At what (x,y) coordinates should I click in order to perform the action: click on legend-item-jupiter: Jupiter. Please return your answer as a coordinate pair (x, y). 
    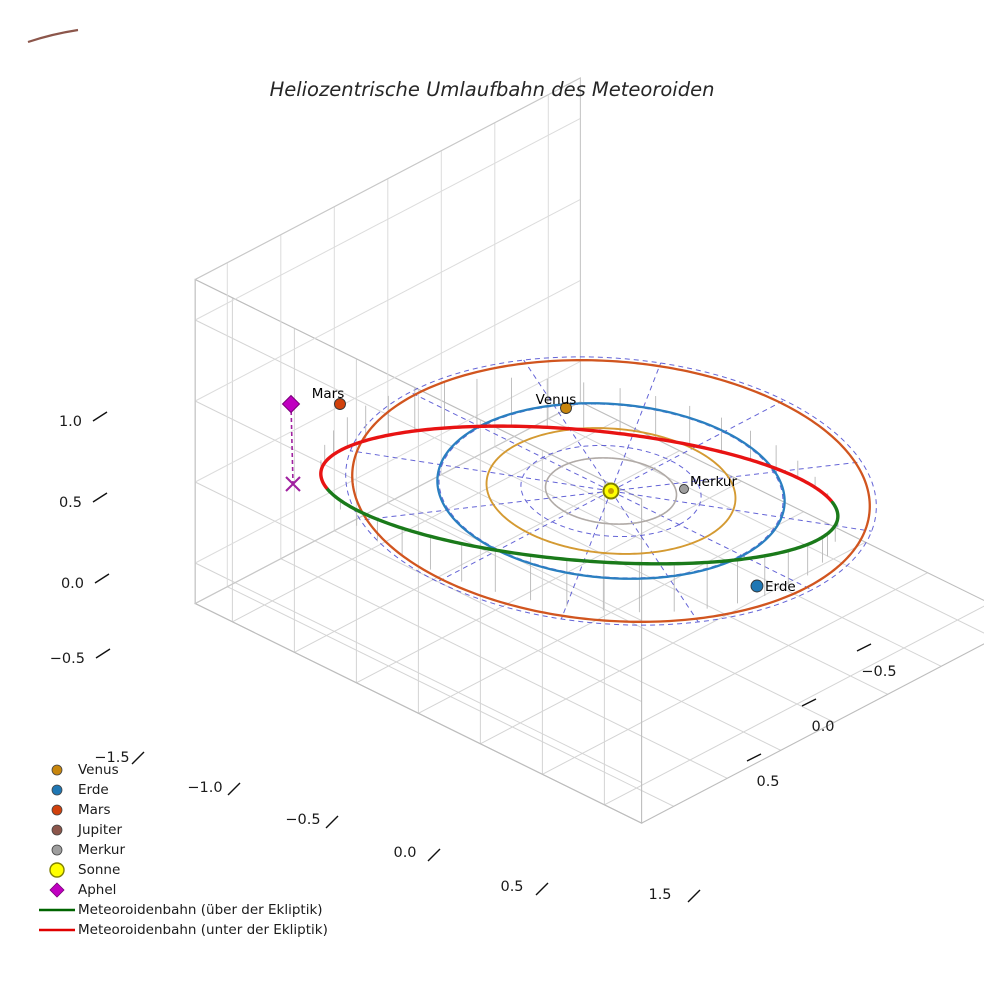
    Looking at the image, I should click on (86, 830).